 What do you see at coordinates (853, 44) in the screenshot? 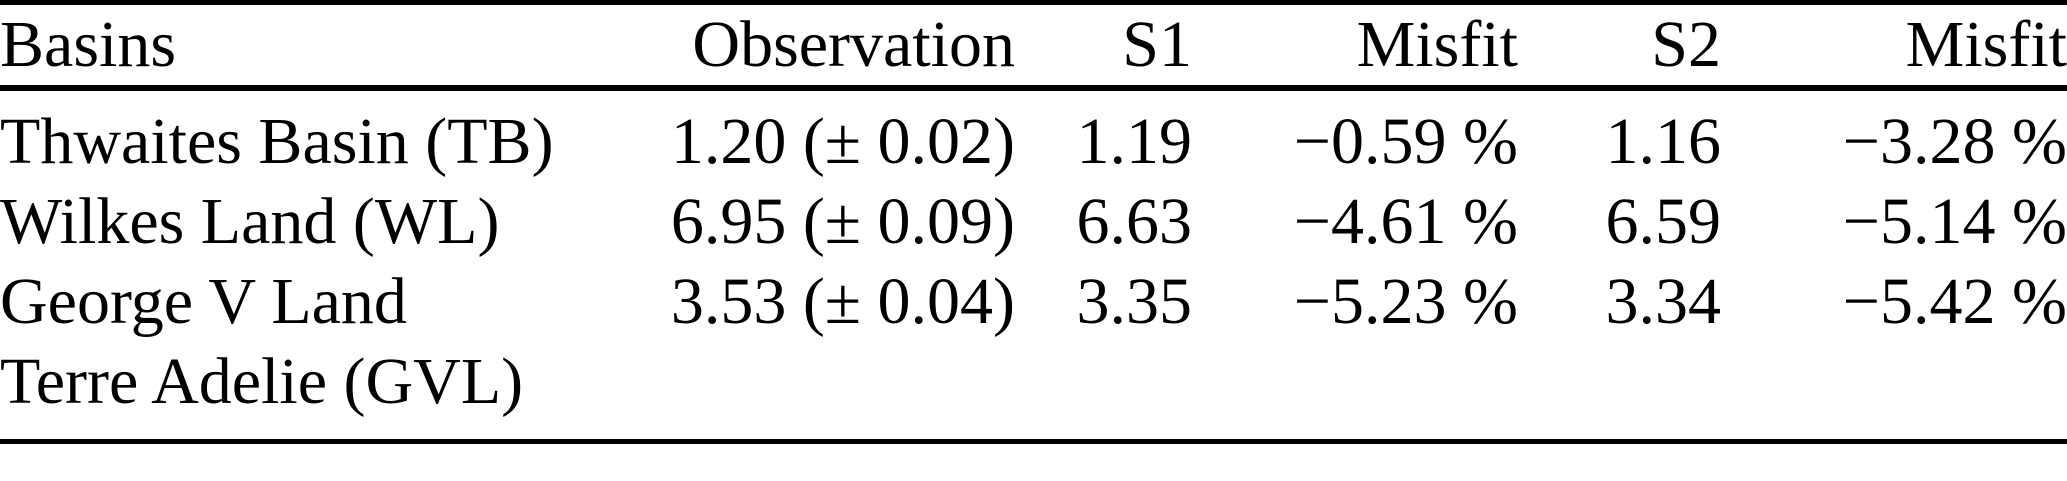
I see `column-header-observation: Observation` at bounding box center [853, 44].